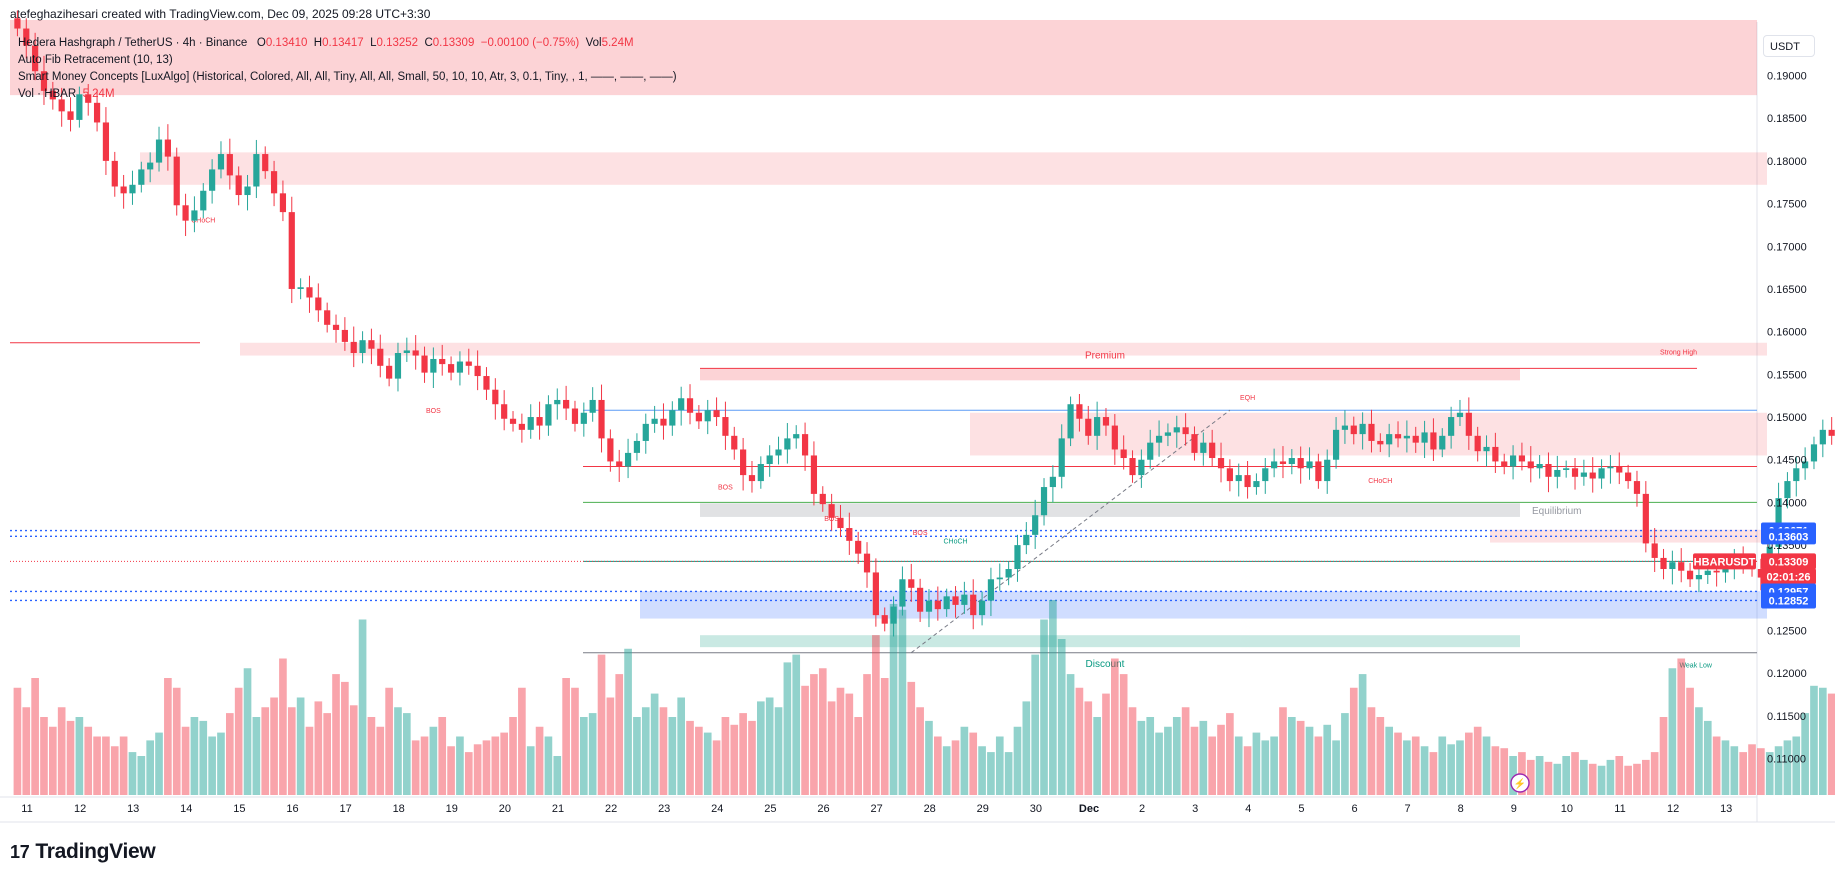 This screenshot has height=883, width=1835. I want to click on x-tick-label: 13, so click(133, 809).